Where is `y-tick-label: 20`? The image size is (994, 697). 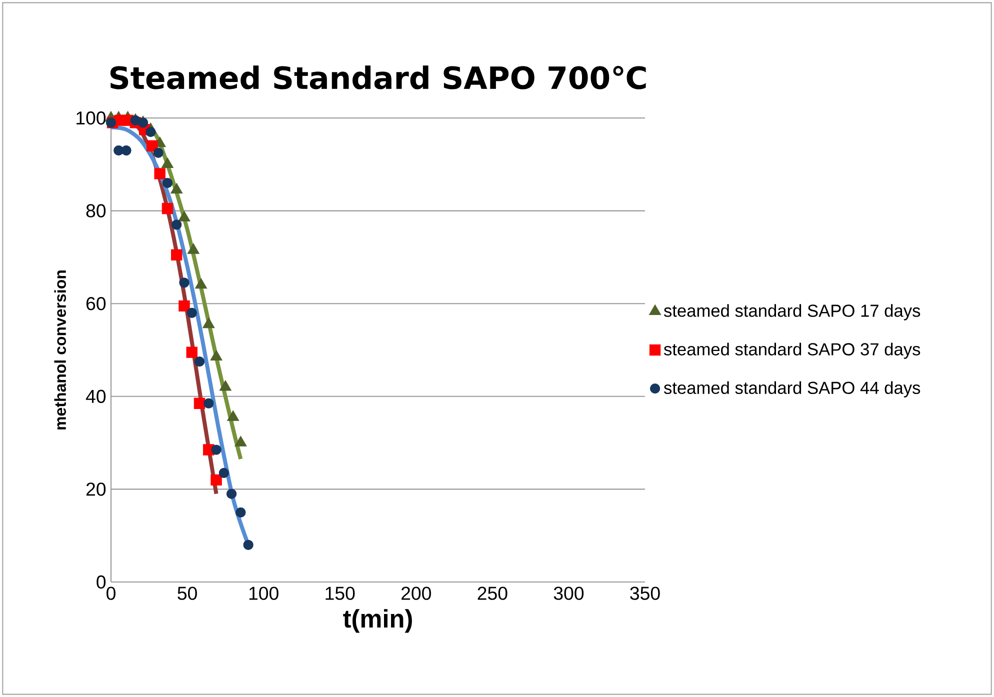
y-tick-label: 20 is located at coordinates (96, 489).